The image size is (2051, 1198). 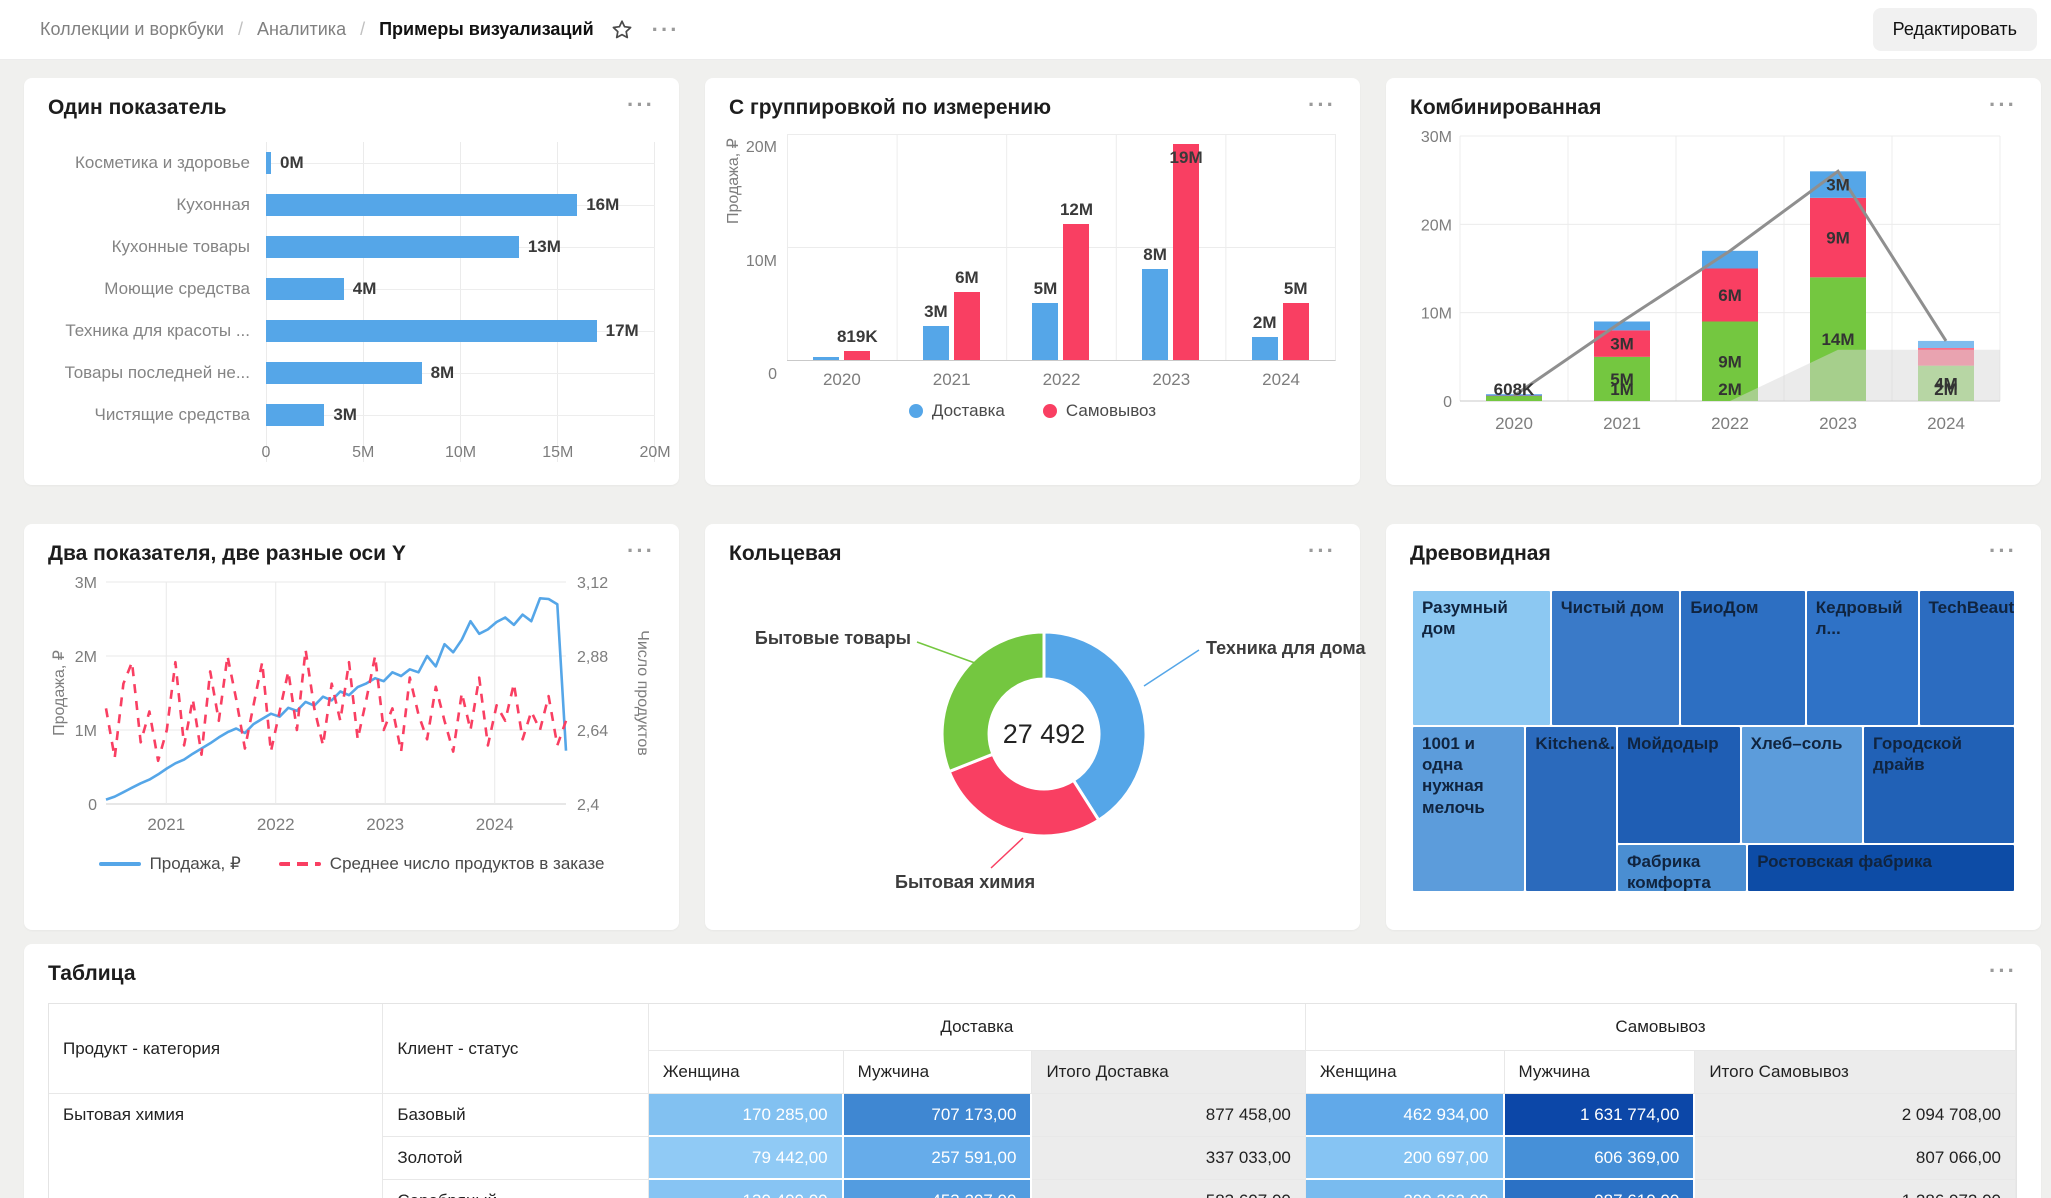 I want to click on bar: 19M, so click(x=1186, y=252).